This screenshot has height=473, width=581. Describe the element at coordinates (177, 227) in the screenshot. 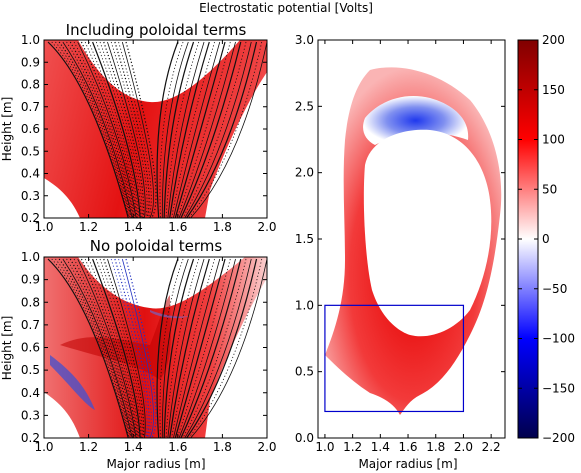

I see `x-tick-label: 1.6` at that location.